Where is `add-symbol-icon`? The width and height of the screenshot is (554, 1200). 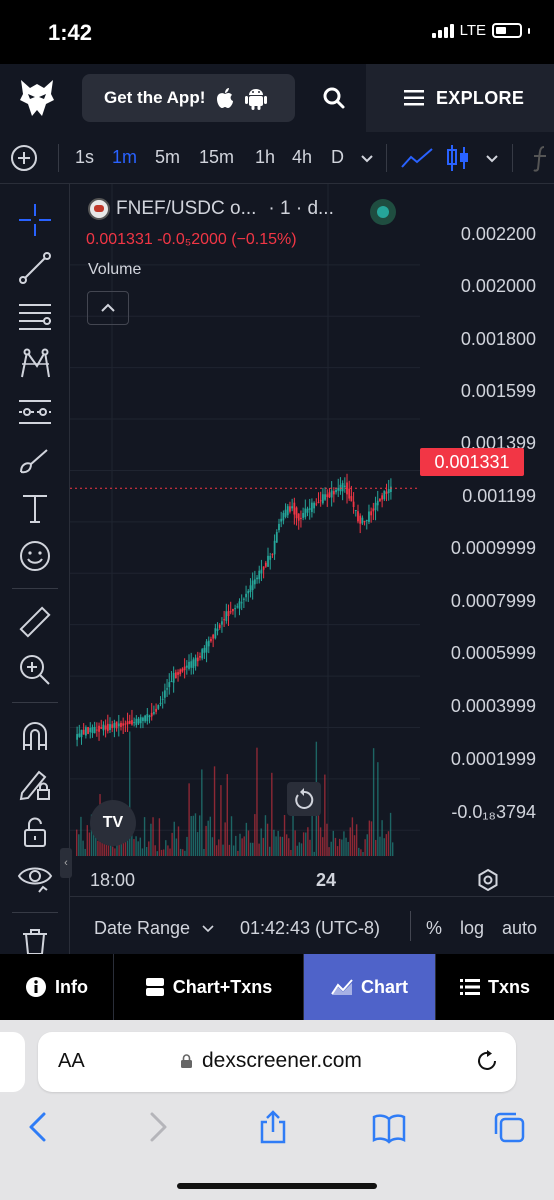 add-symbol-icon is located at coordinates (24, 158).